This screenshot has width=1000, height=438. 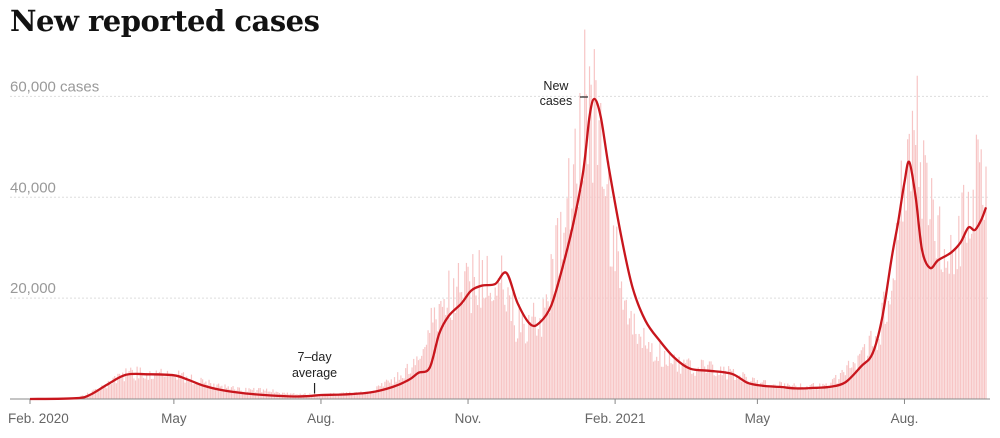 What do you see at coordinates (556, 101) in the screenshot?
I see `annotation-label: cases` at bounding box center [556, 101].